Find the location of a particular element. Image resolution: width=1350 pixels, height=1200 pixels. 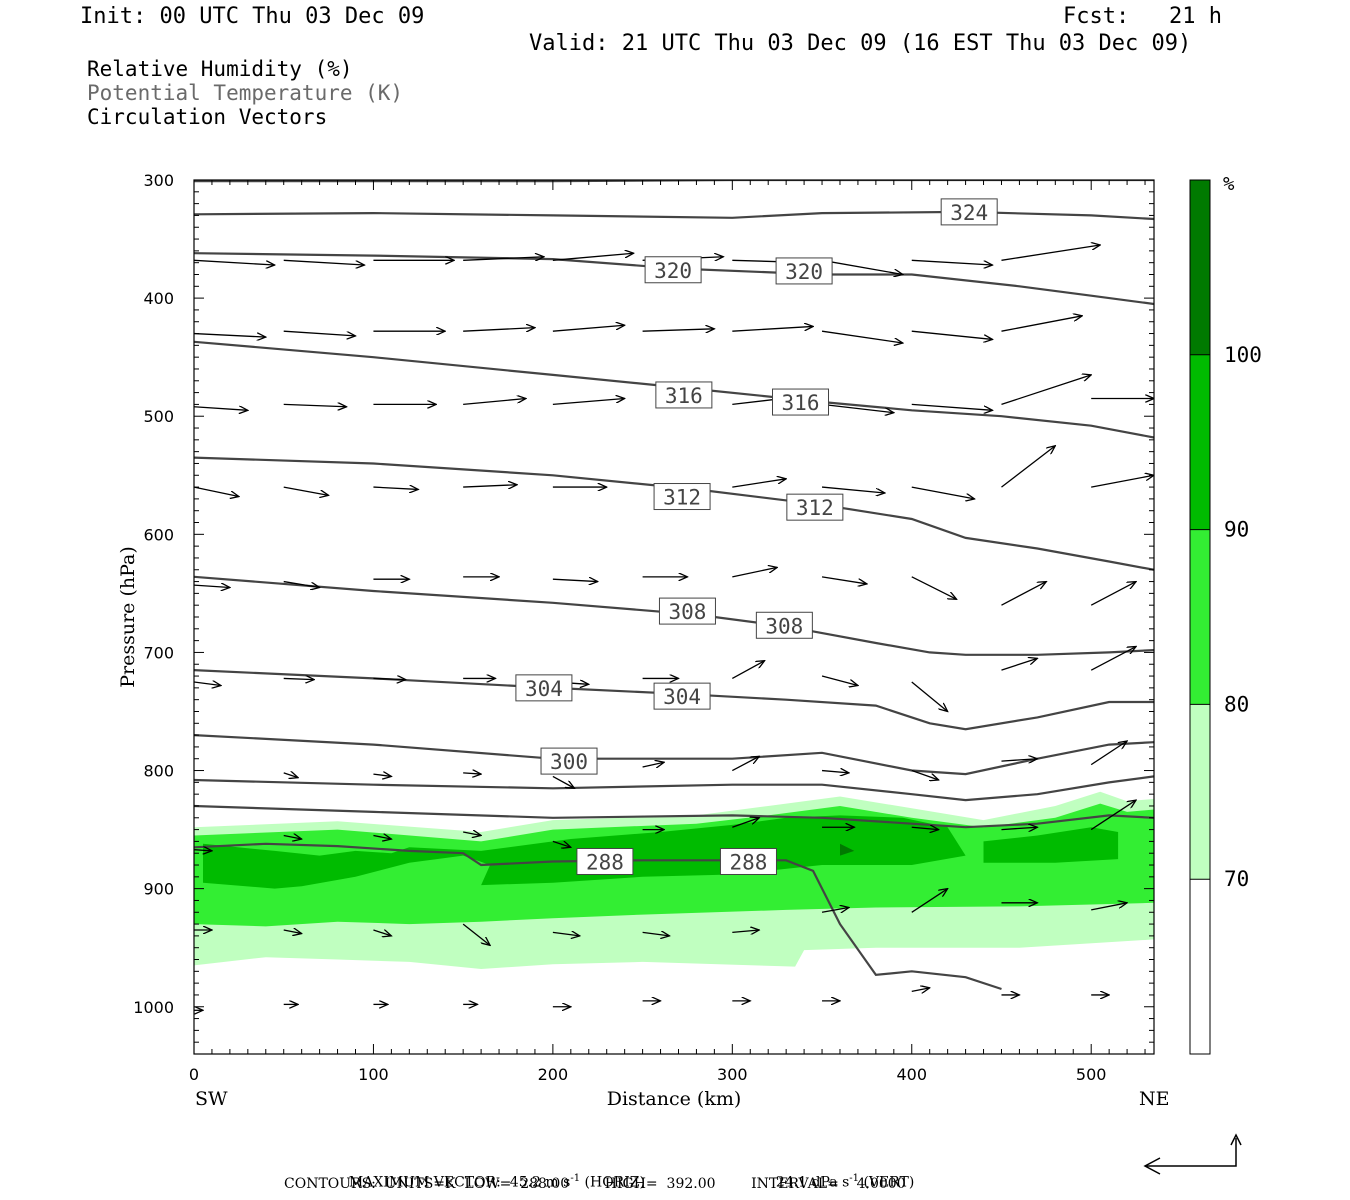

y-tick-label: 700 is located at coordinates (158, 652).